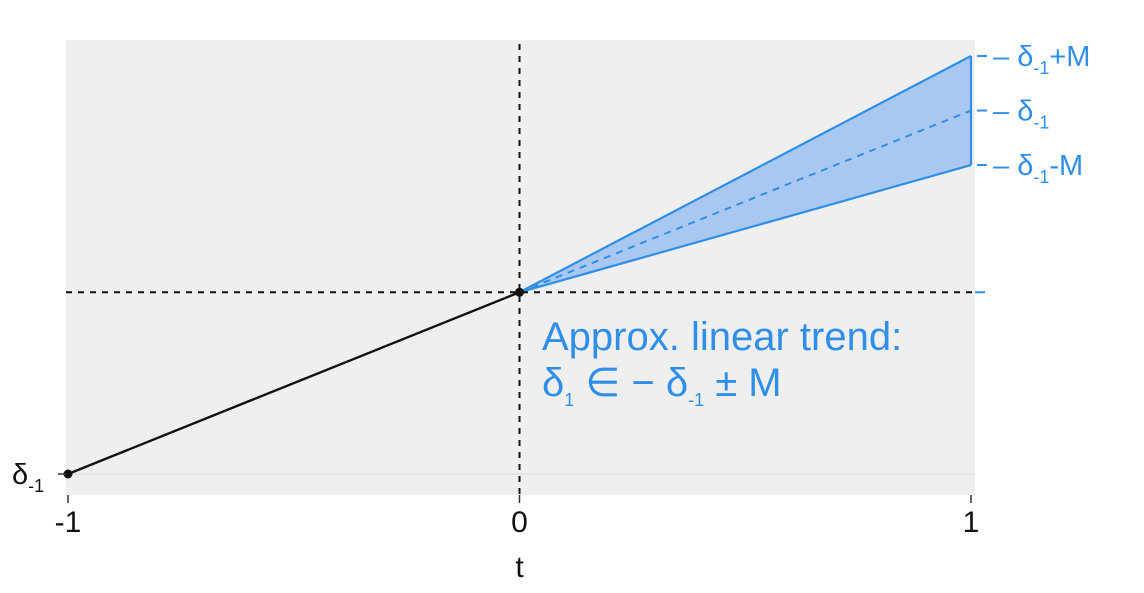 The height and width of the screenshot is (593, 1144). Describe the element at coordinates (1041, 59) in the screenshot. I see `right-label-0: – δ-1+M` at that location.